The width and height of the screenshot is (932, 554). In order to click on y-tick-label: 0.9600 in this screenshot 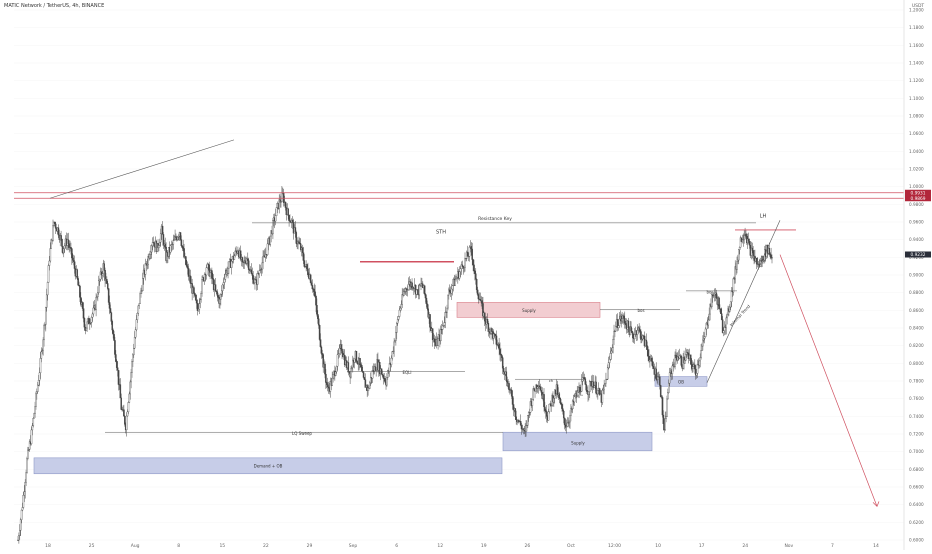, I will do `click(916, 222)`.